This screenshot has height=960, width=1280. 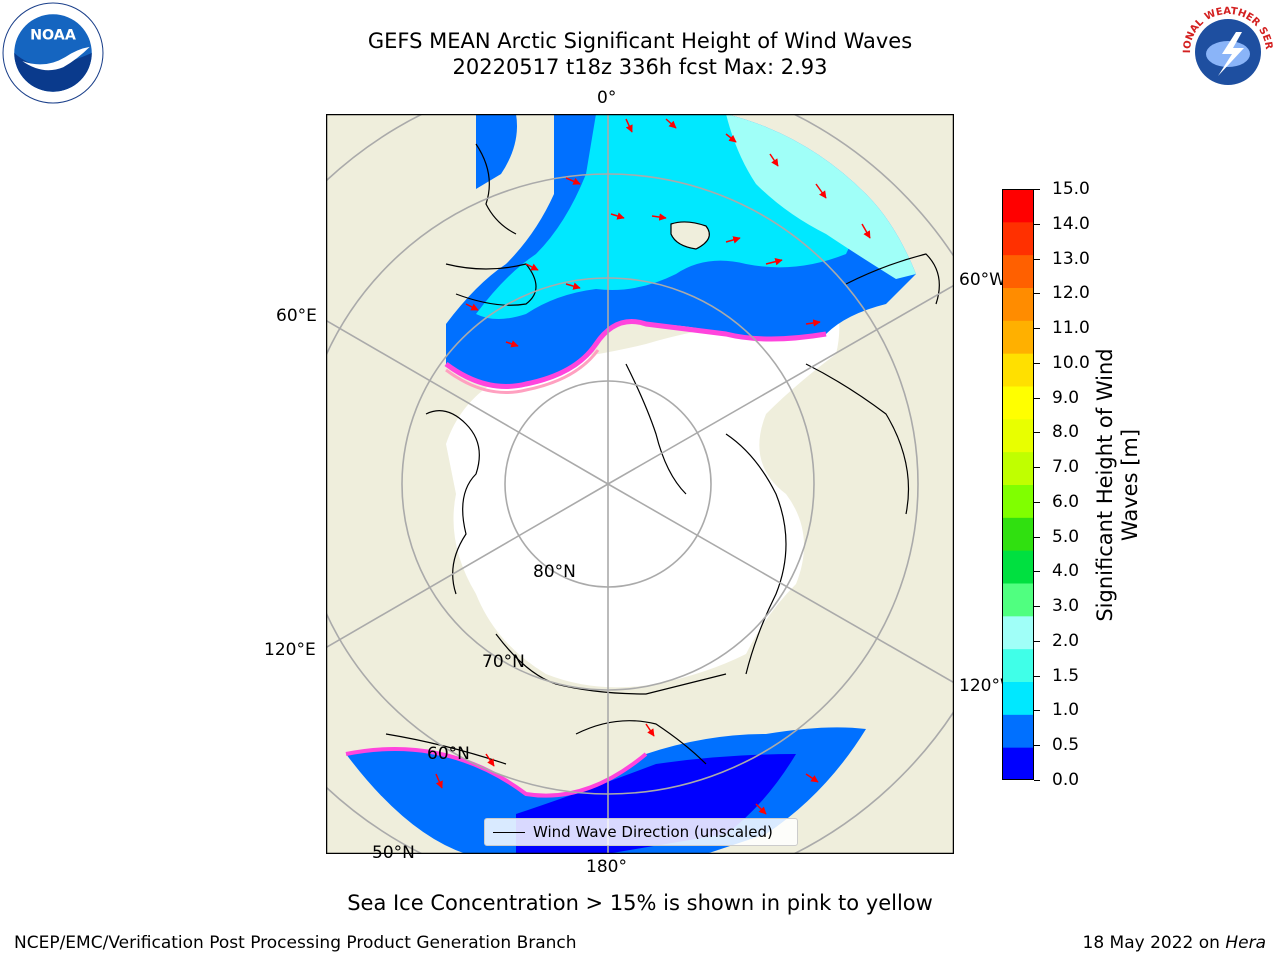 What do you see at coordinates (496, 772) in the screenshot?
I see `pacific-ice-edge` at bounding box center [496, 772].